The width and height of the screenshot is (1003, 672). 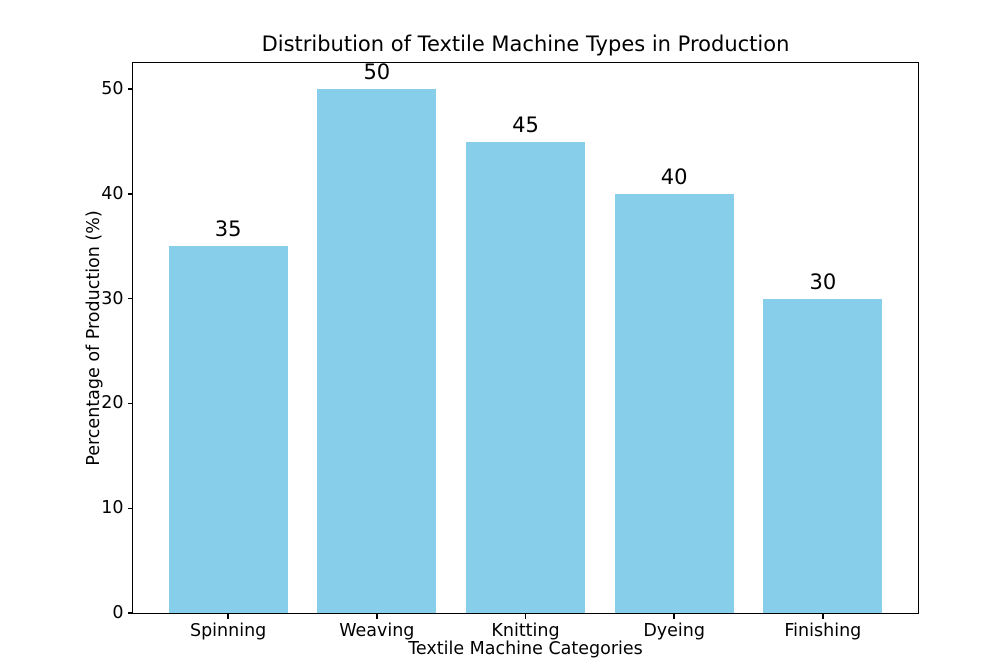 What do you see at coordinates (674, 631) in the screenshot?
I see `x-tick-label-dyeing: Dyeing` at bounding box center [674, 631].